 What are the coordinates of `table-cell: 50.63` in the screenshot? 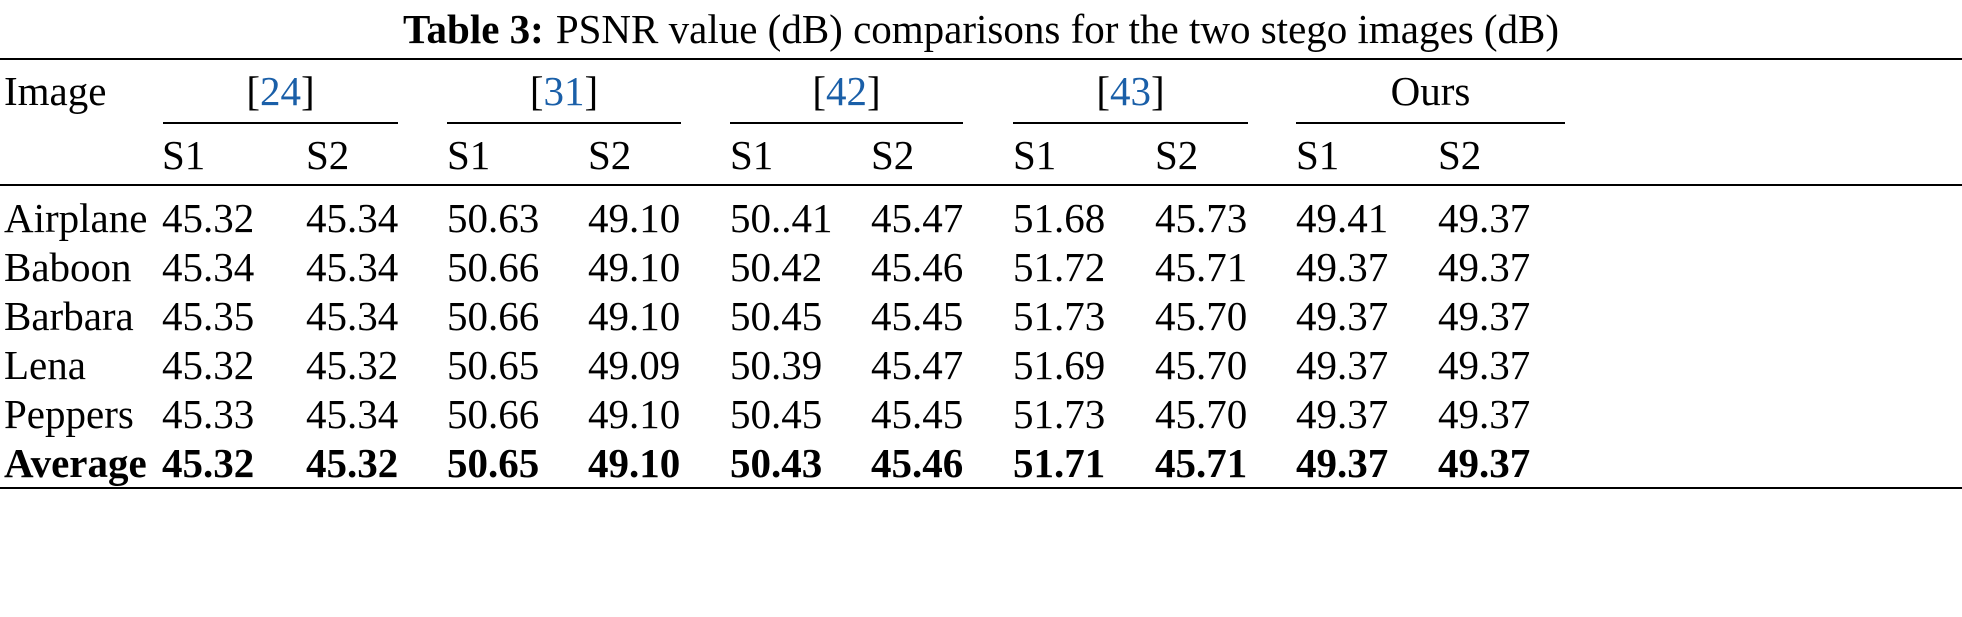 It's located at (493, 218).